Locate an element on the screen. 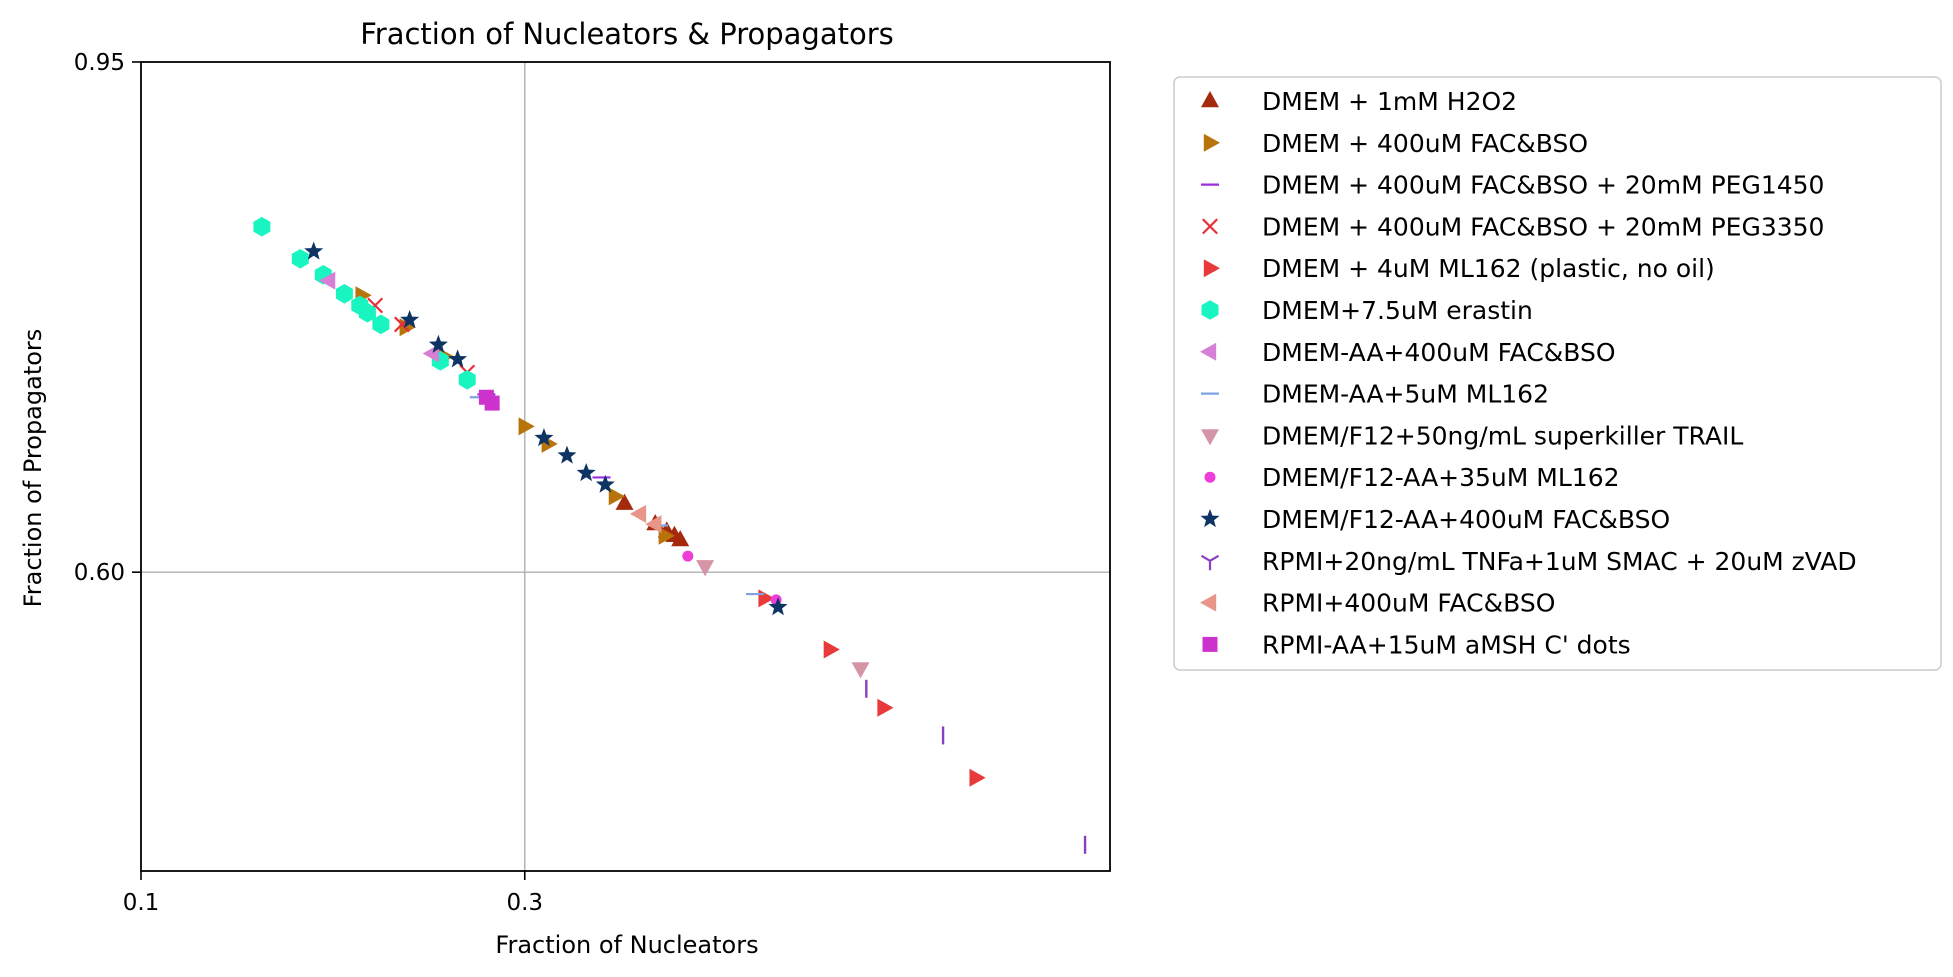  legend-item: RPMI+20ng/mL TNFa+1uM SMAC + 20uM zVAD is located at coordinates (1528, 561).